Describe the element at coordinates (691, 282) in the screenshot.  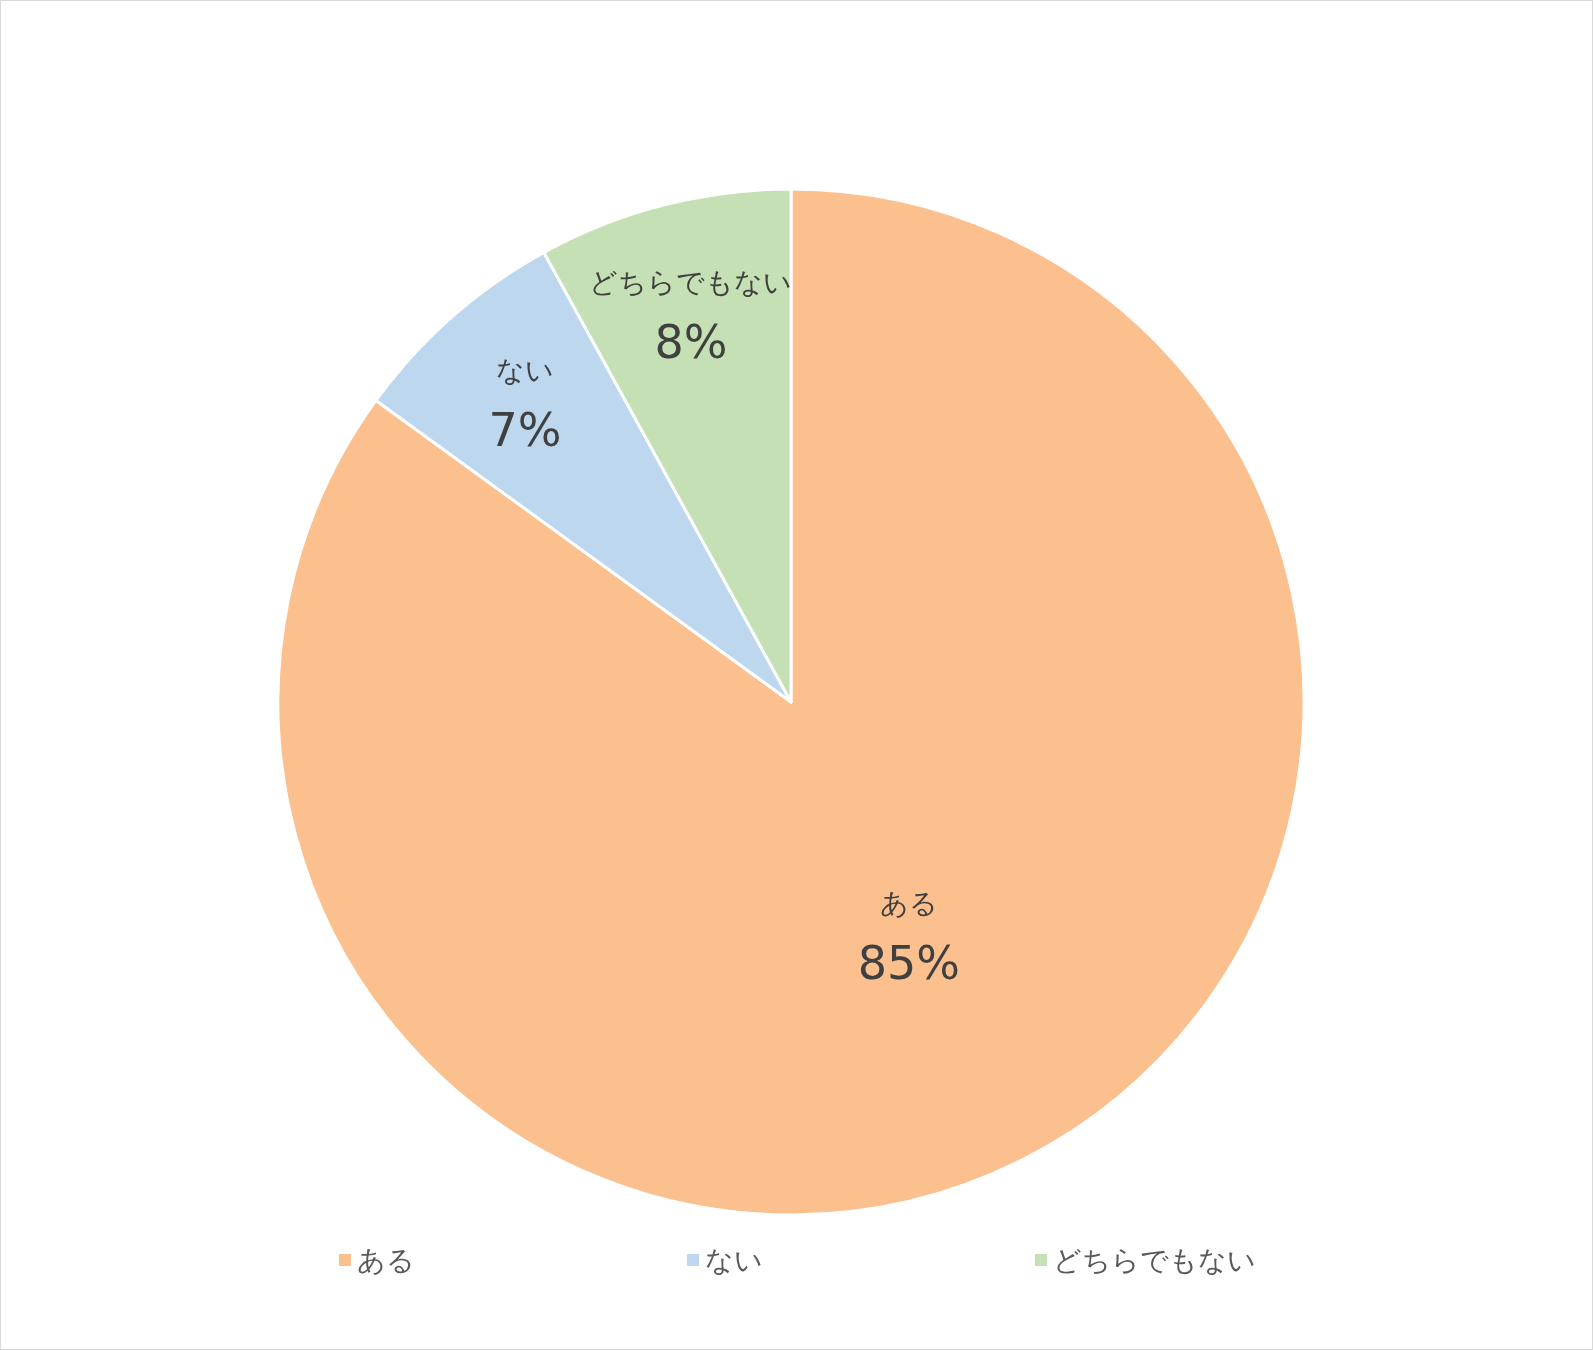
I see `slice-label: どちらでもない` at that location.